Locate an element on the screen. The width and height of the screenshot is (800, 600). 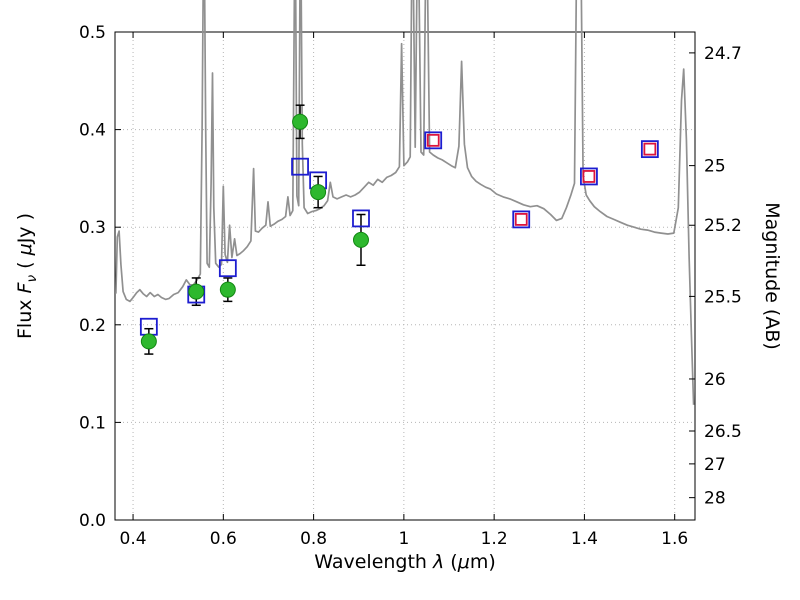
y-tick-label-right: 25.5 is located at coordinates (723, 297).